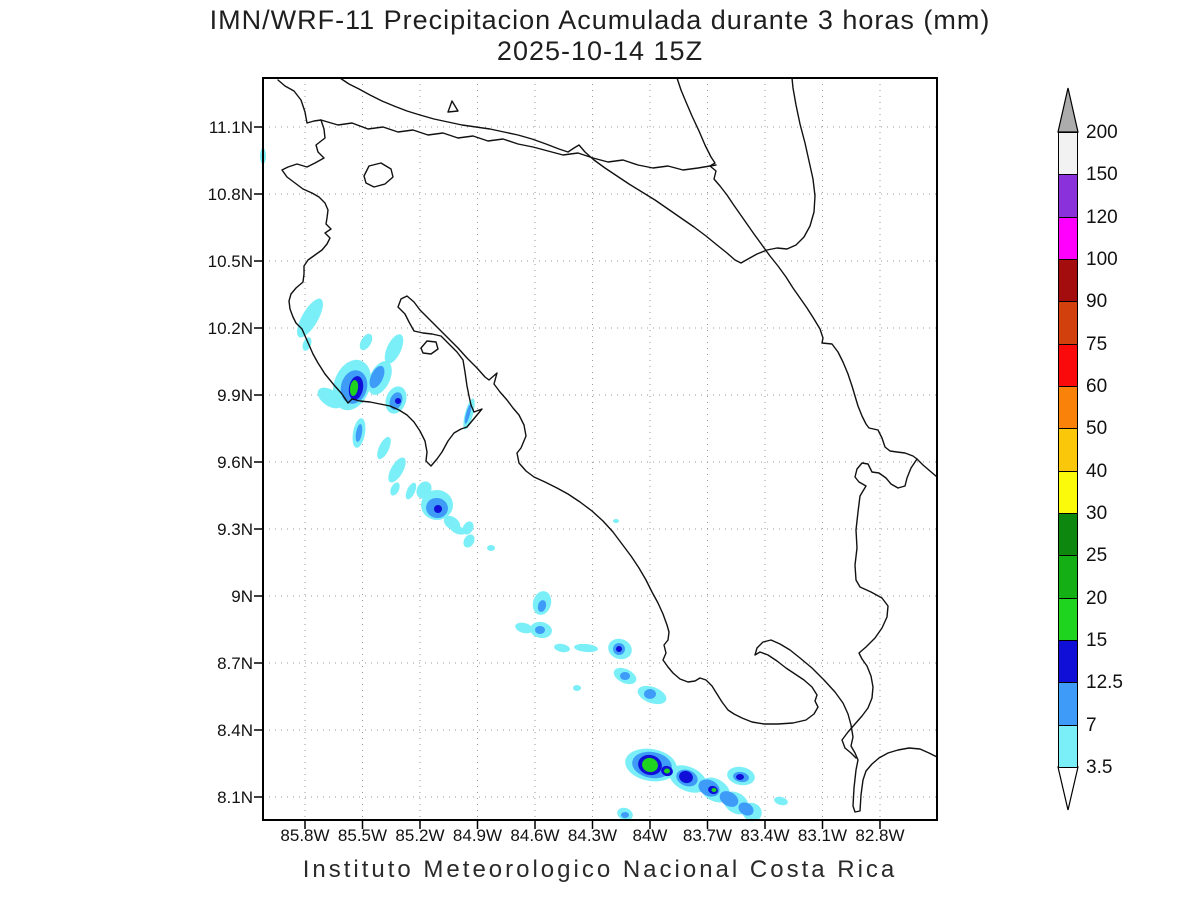 Image resolution: width=1200 pixels, height=900 pixels. I want to click on border-nicaragua, so click(518, 145).